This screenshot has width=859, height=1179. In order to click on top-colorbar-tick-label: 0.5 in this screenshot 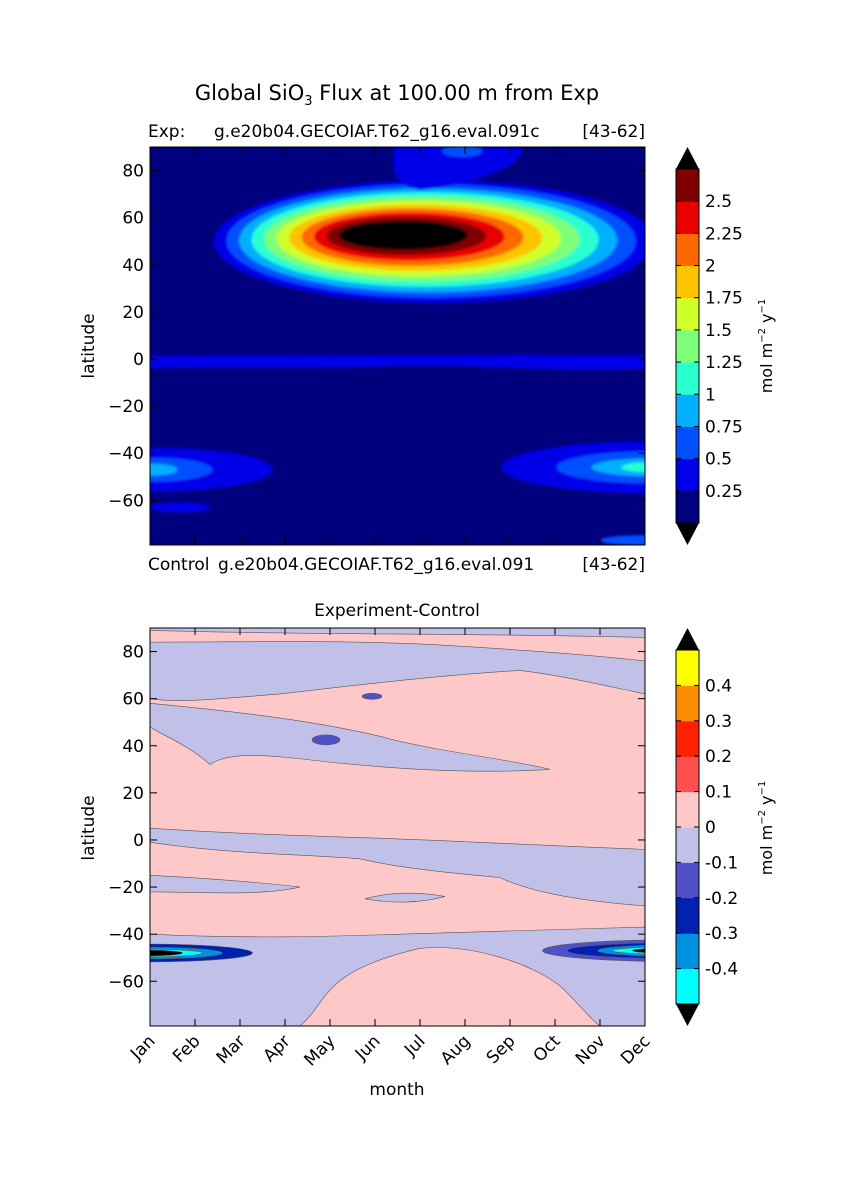, I will do `click(718, 460)`.